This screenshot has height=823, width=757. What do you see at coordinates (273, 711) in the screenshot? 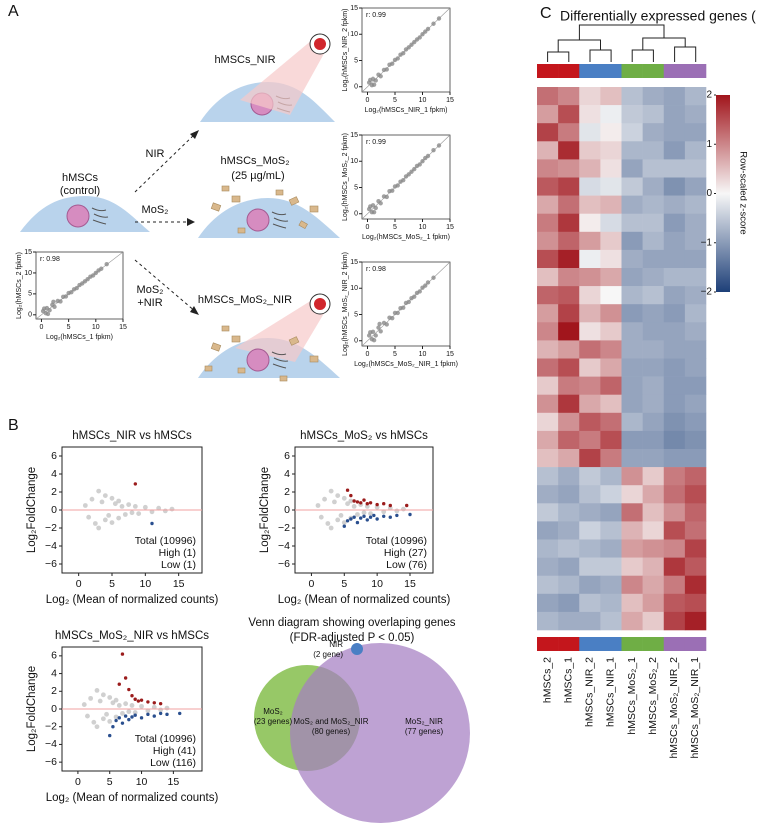
I see `venn-label: MoS₂` at bounding box center [273, 711].